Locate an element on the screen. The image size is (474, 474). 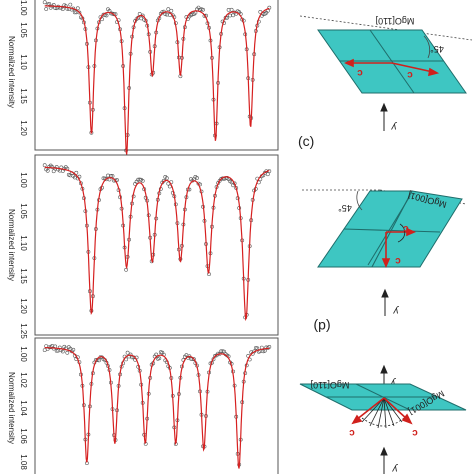
fit-curve is located at coordinates (157, 408).